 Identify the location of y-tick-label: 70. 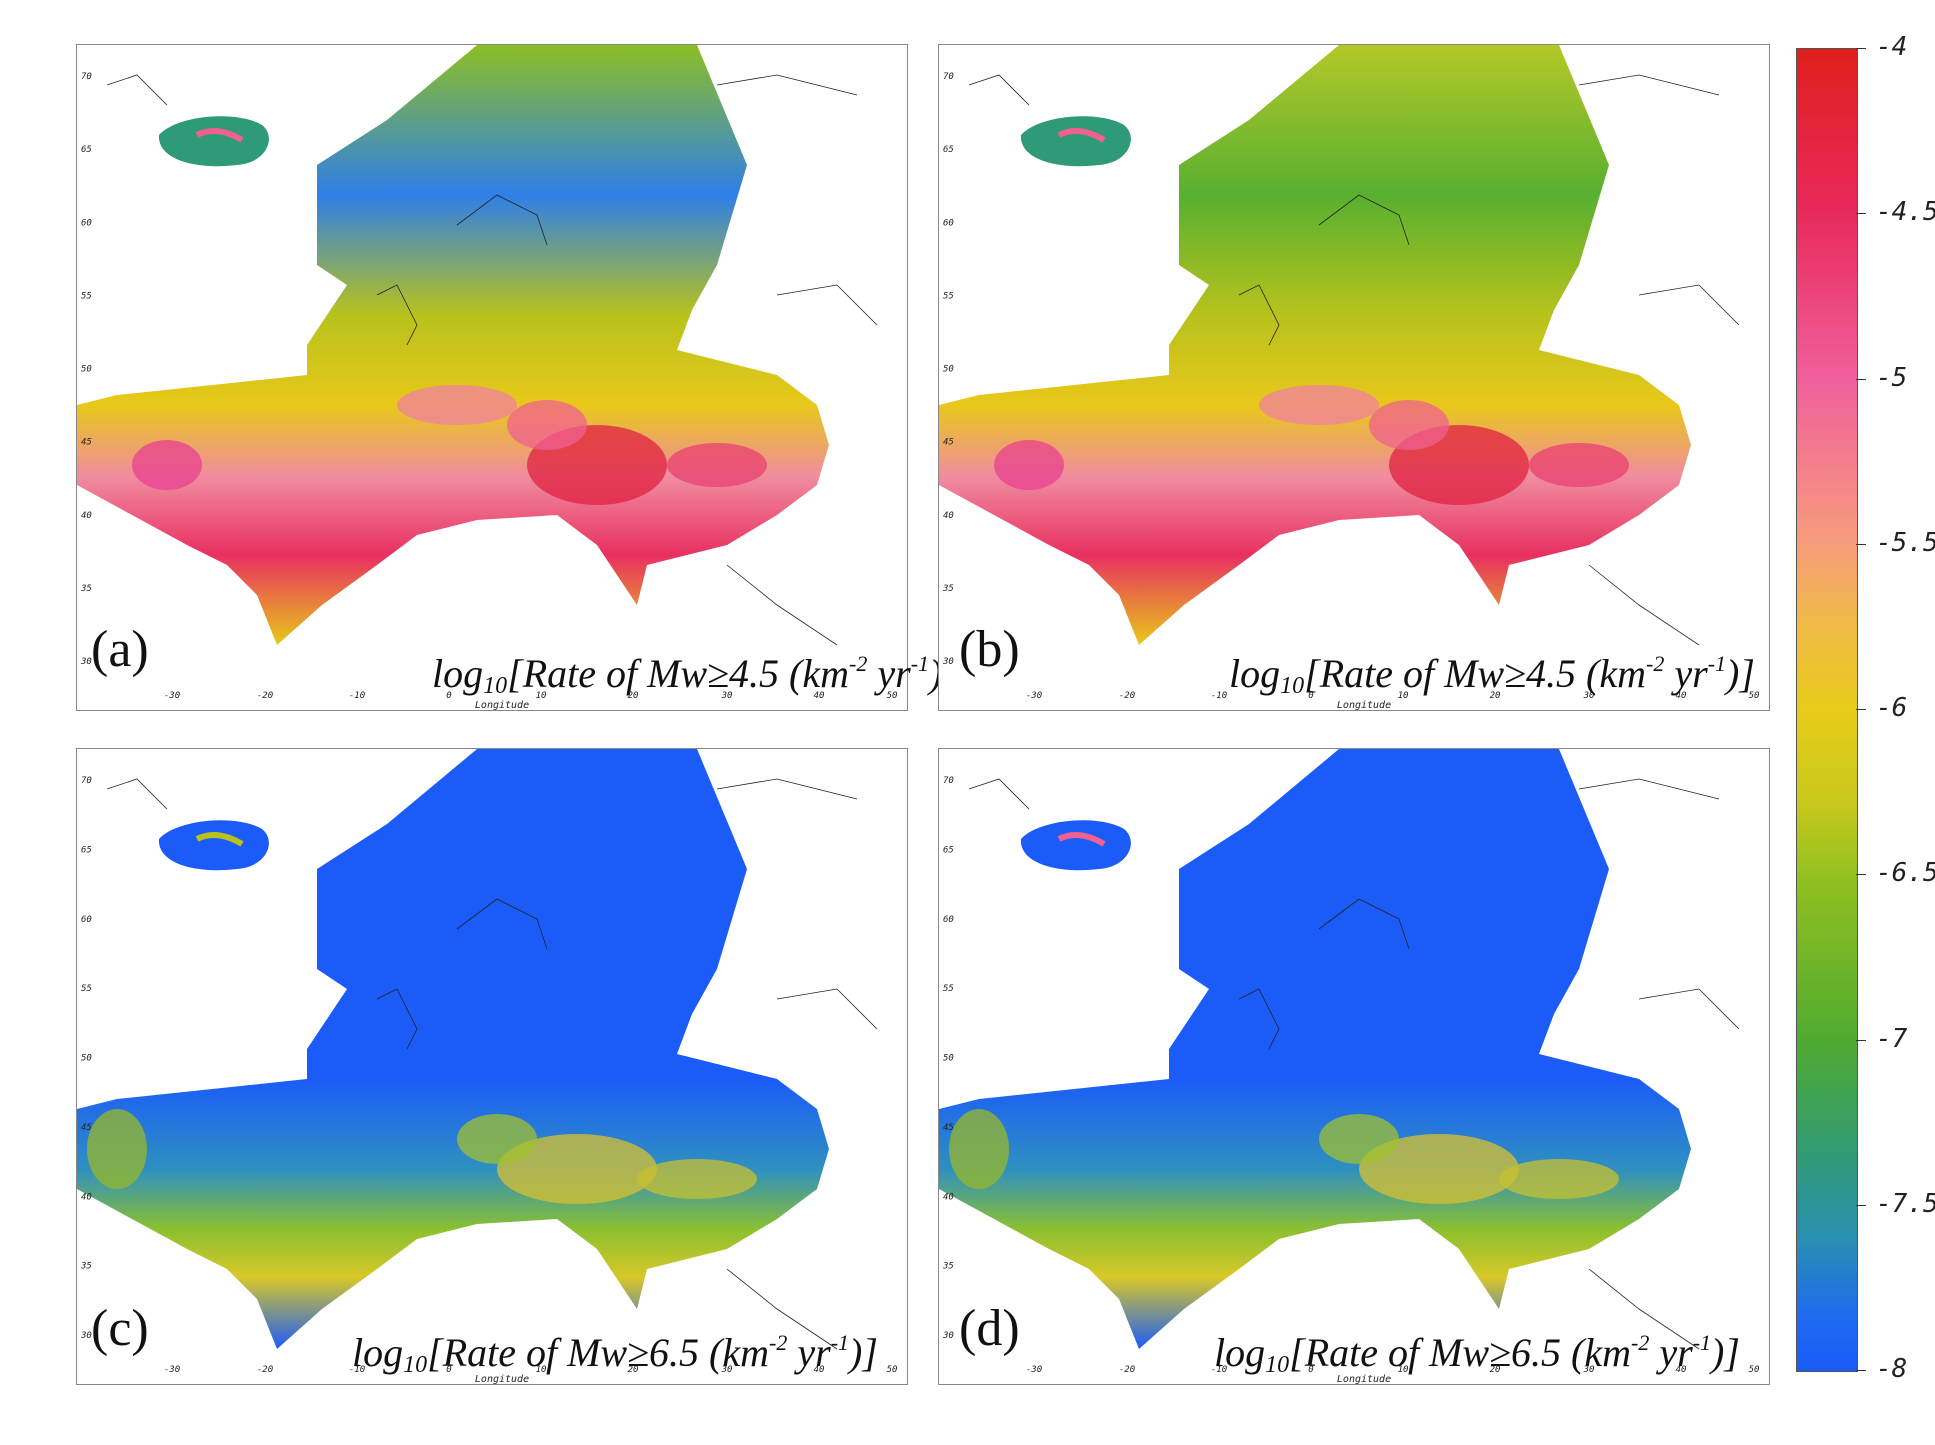
(86, 781).